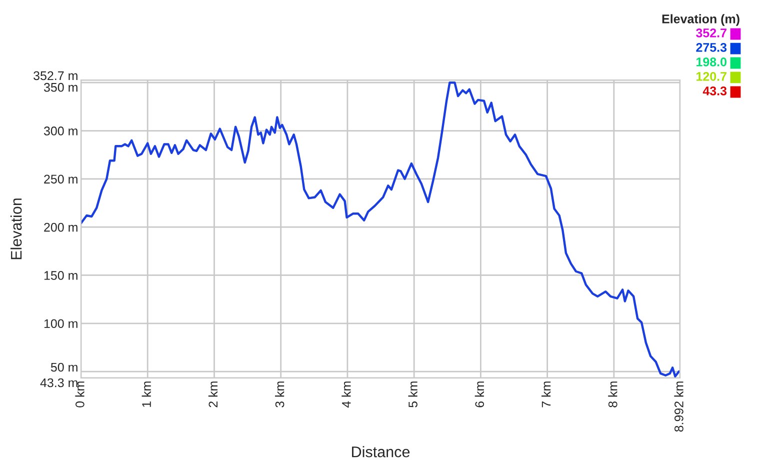 The height and width of the screenshot is (460, 760). I want to click on x-axis-title: Distance, so click(381, 452).